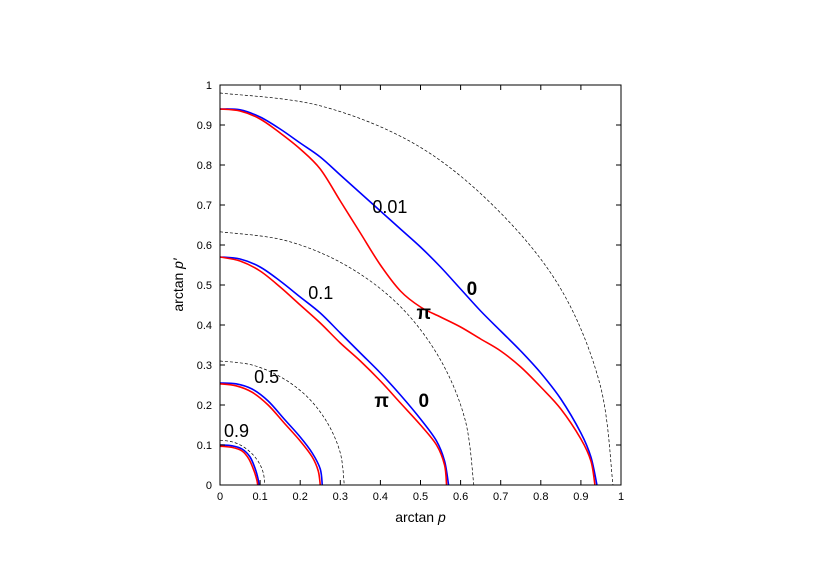 The width and height of the screenshot is (830, 587). I want to click on y-tick-label: 0.9, so click(204, 126).